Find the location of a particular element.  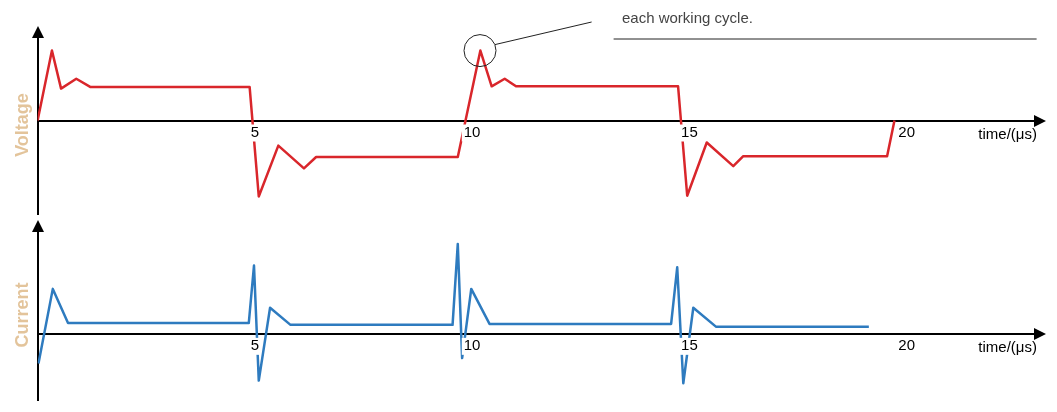

y-axis-title: Voltage is located at coordinates (21, 125).